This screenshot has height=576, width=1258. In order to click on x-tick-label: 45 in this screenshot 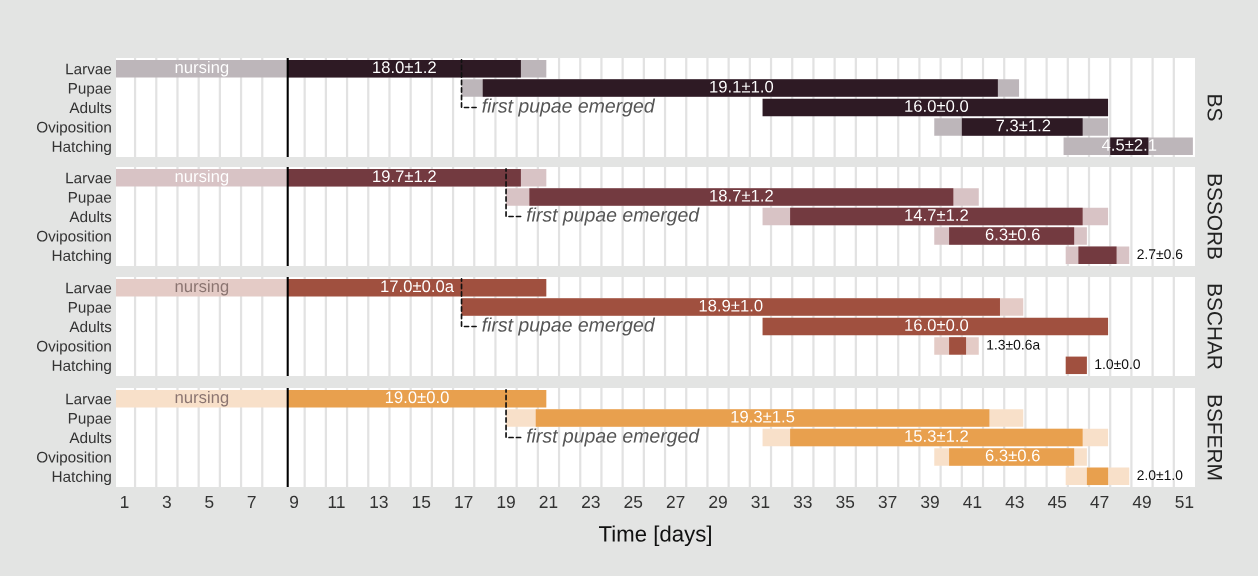, I will do `click(1057, 502)`.